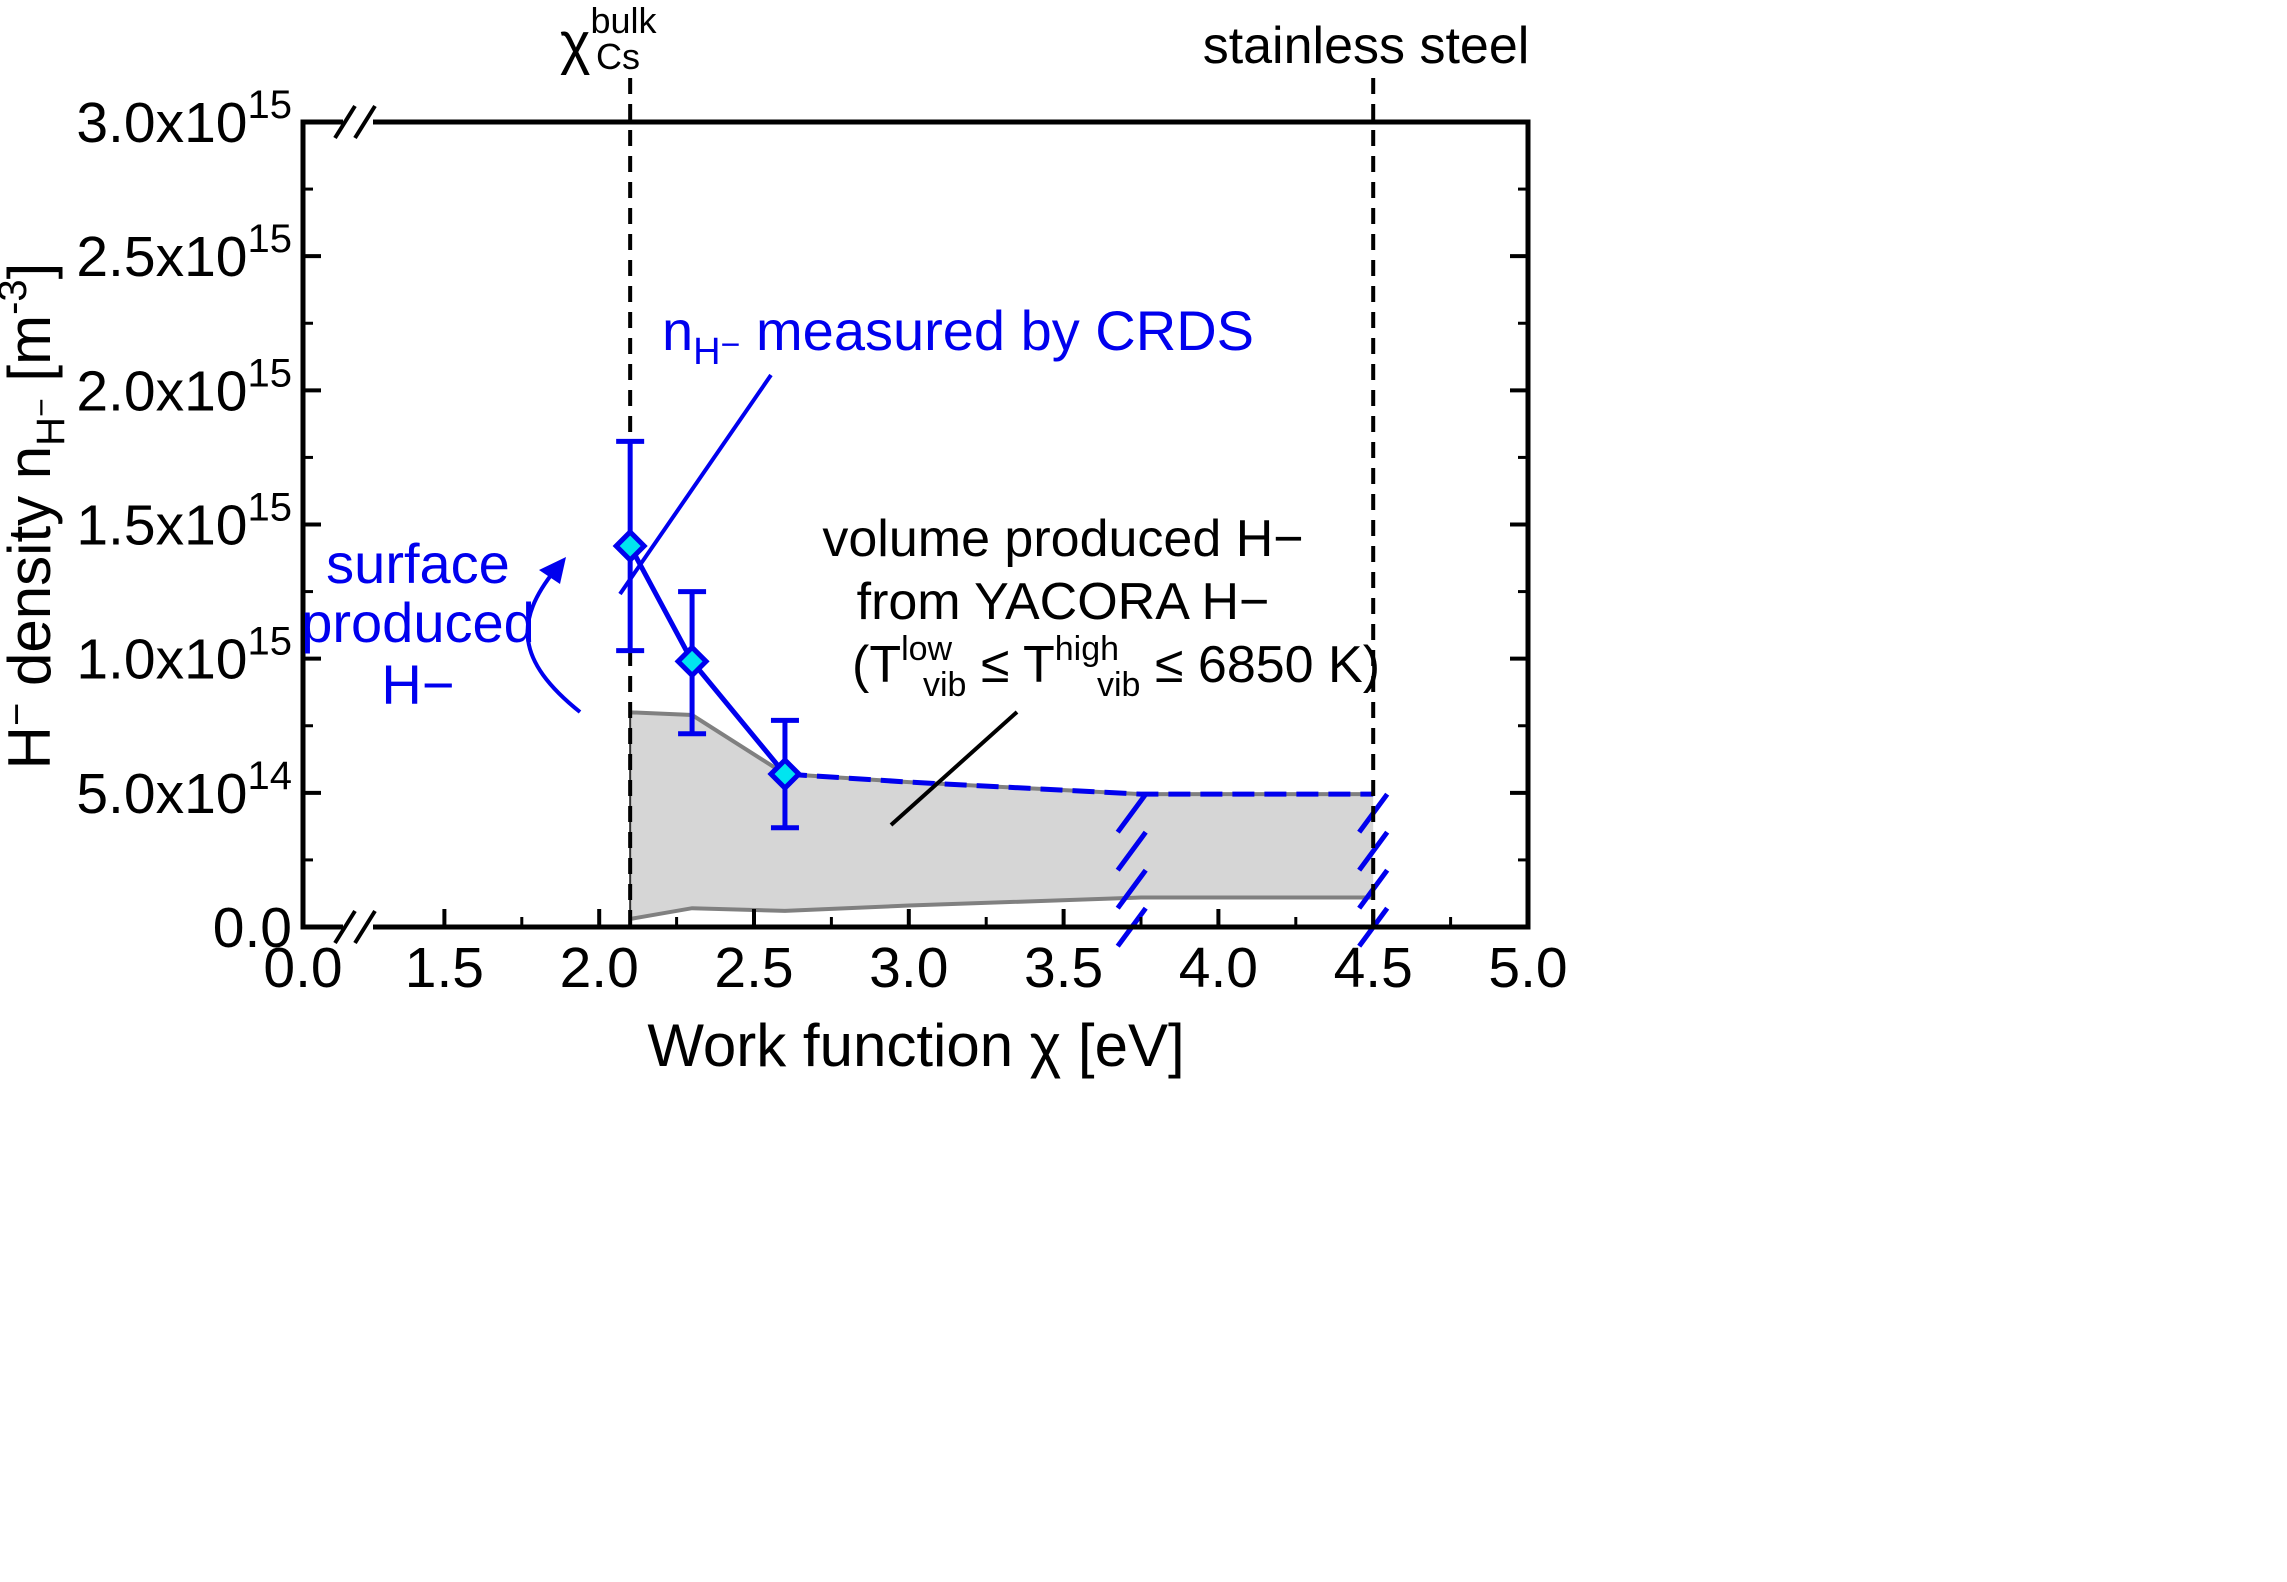 Image resolution: width=2287 pixels, height=1582 pixels. Describe the element at coordinates (599, 968) in the screenshot. I see `x-tick-label: 2.0` at that location.